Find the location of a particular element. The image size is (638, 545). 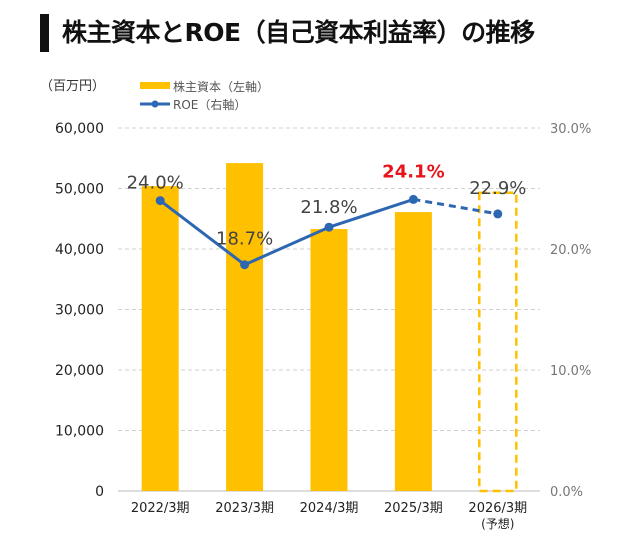

roe-data-label: 24.1% is located at coordinates (413, 171).